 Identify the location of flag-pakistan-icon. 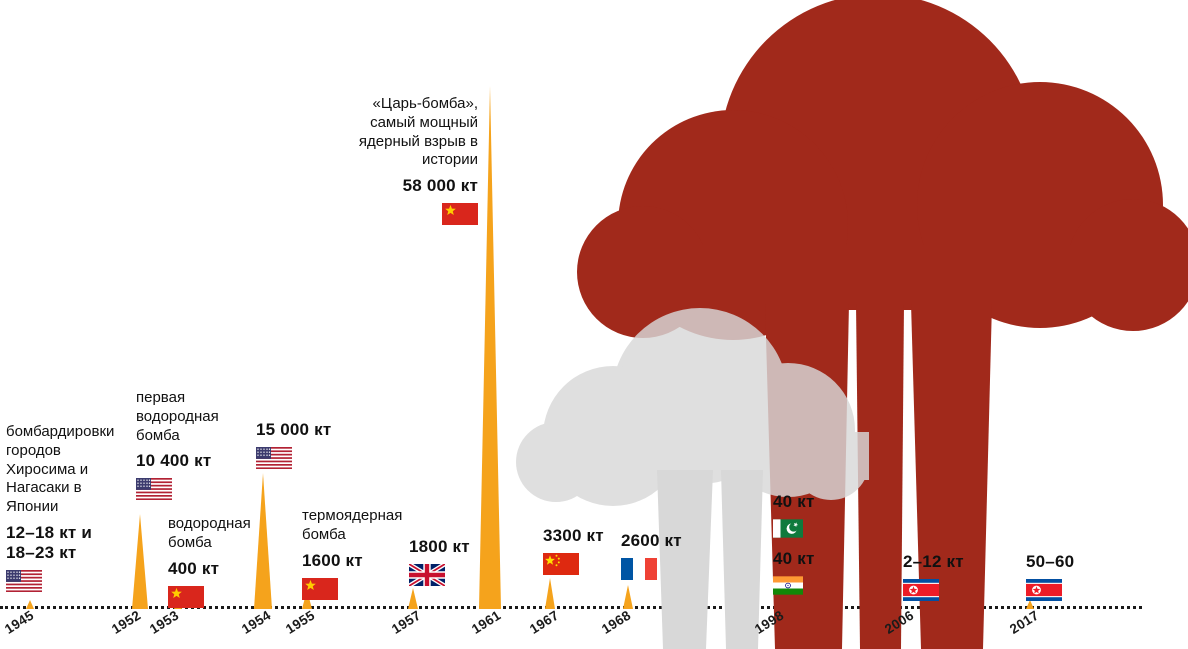
(788, 528).